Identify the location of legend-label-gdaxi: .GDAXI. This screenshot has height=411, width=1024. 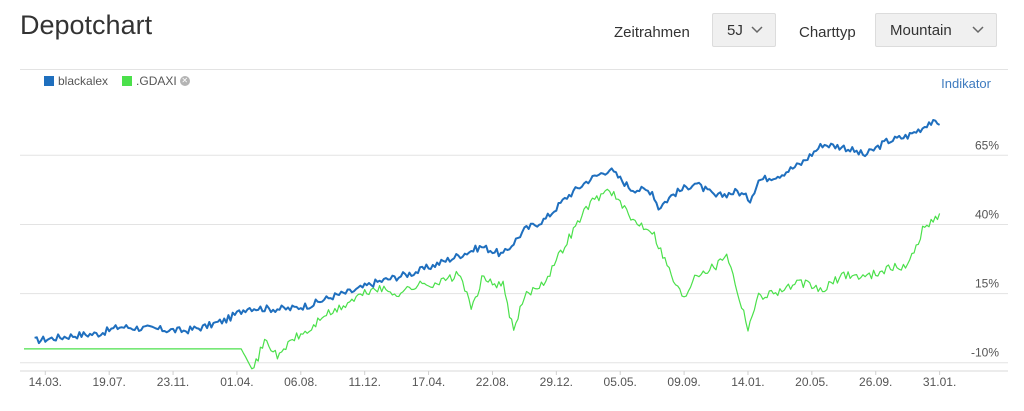
(156, 81).